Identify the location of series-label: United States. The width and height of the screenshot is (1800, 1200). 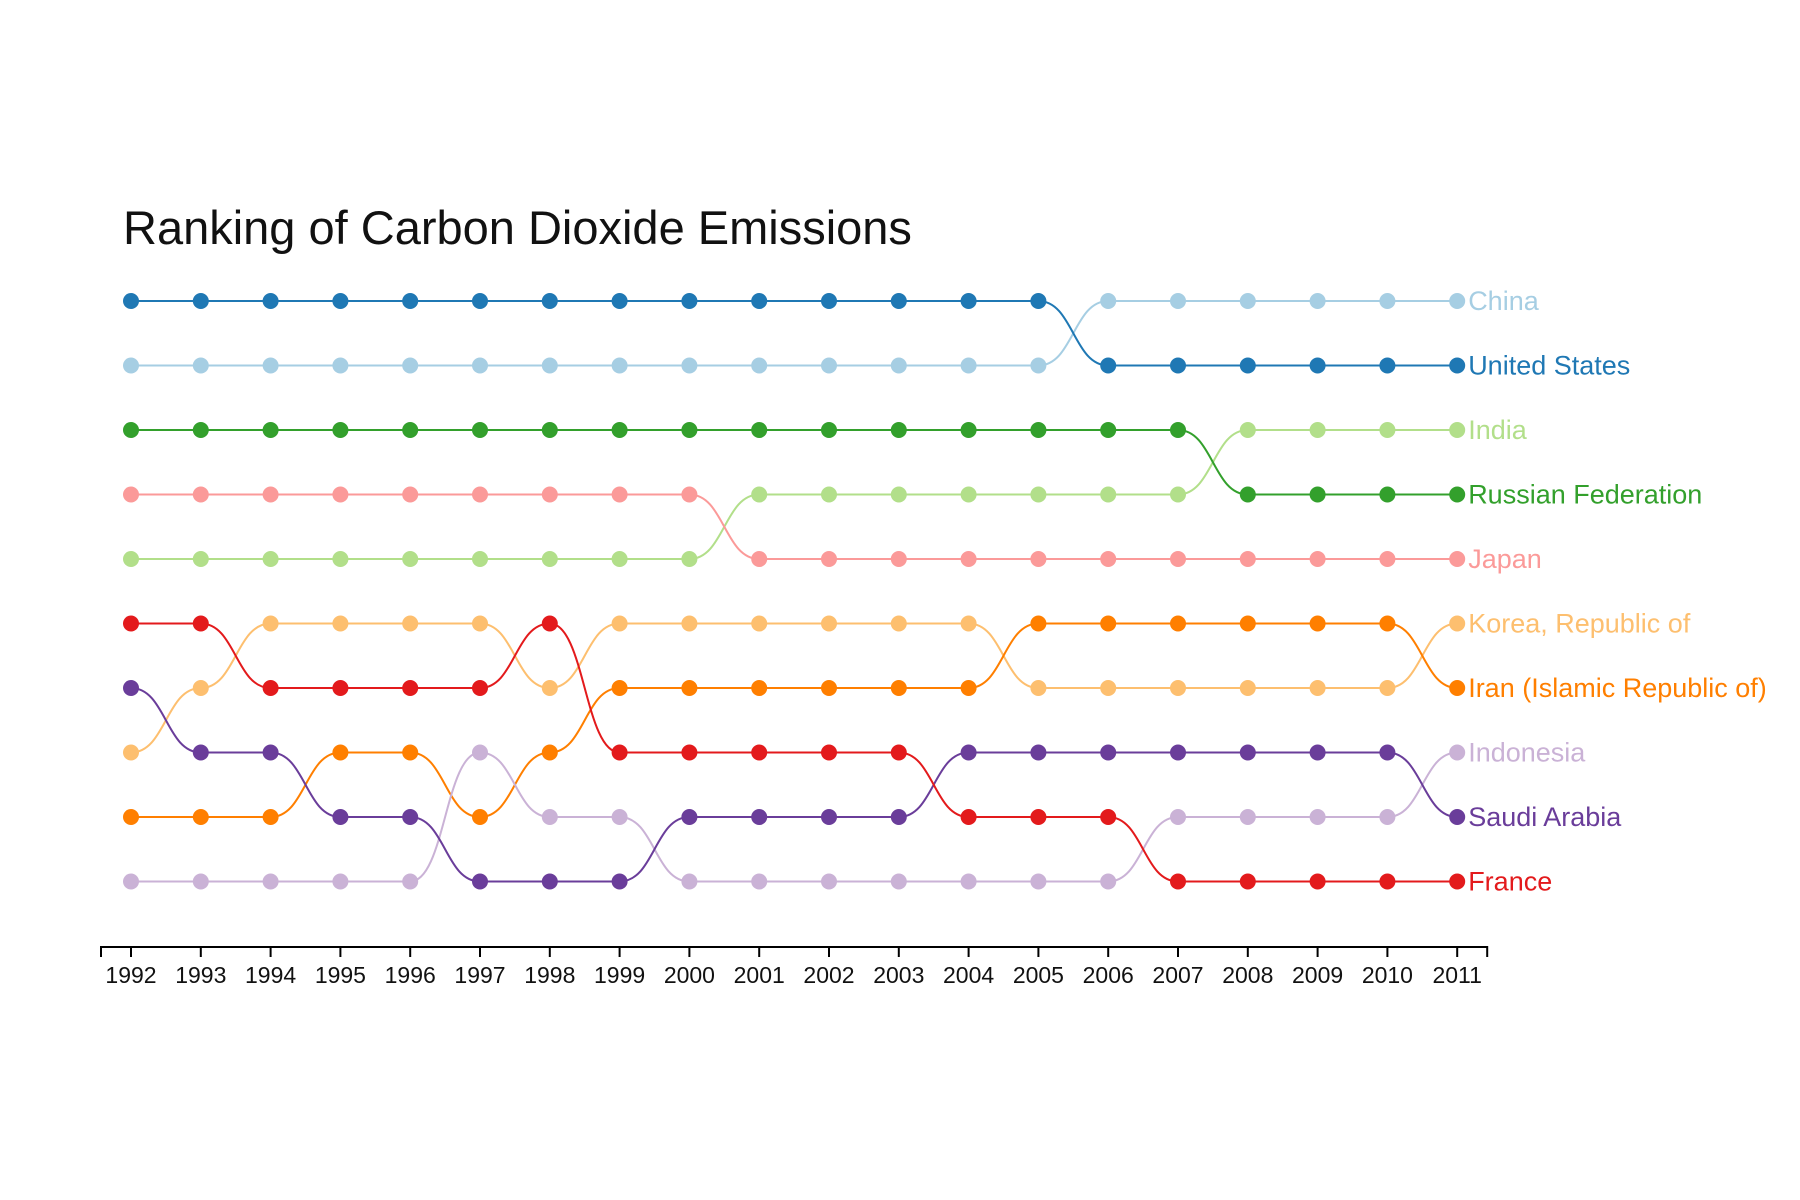
(1549, 366).